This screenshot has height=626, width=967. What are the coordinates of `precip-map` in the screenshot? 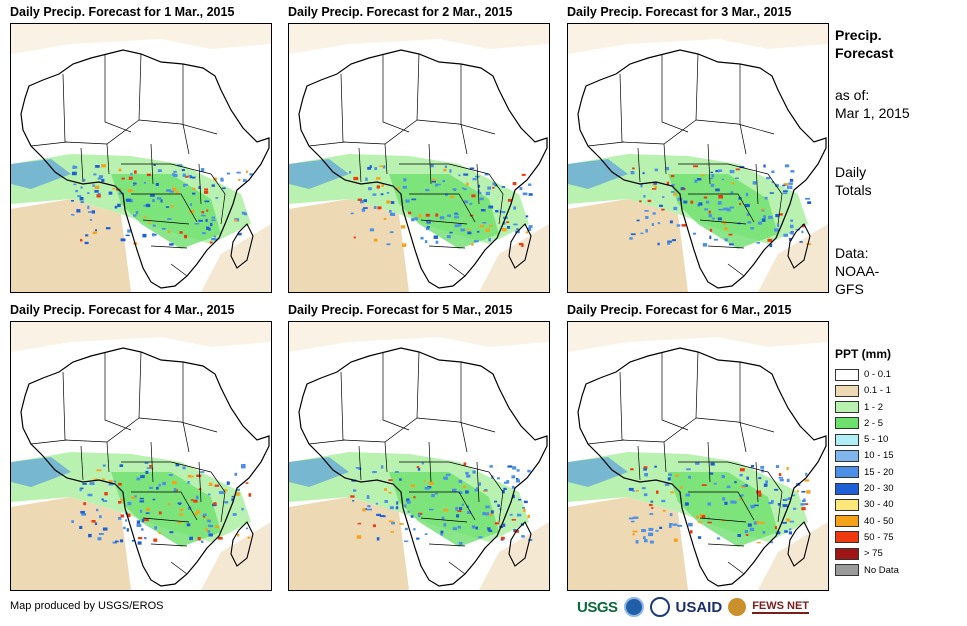 It's located at (698, 456).